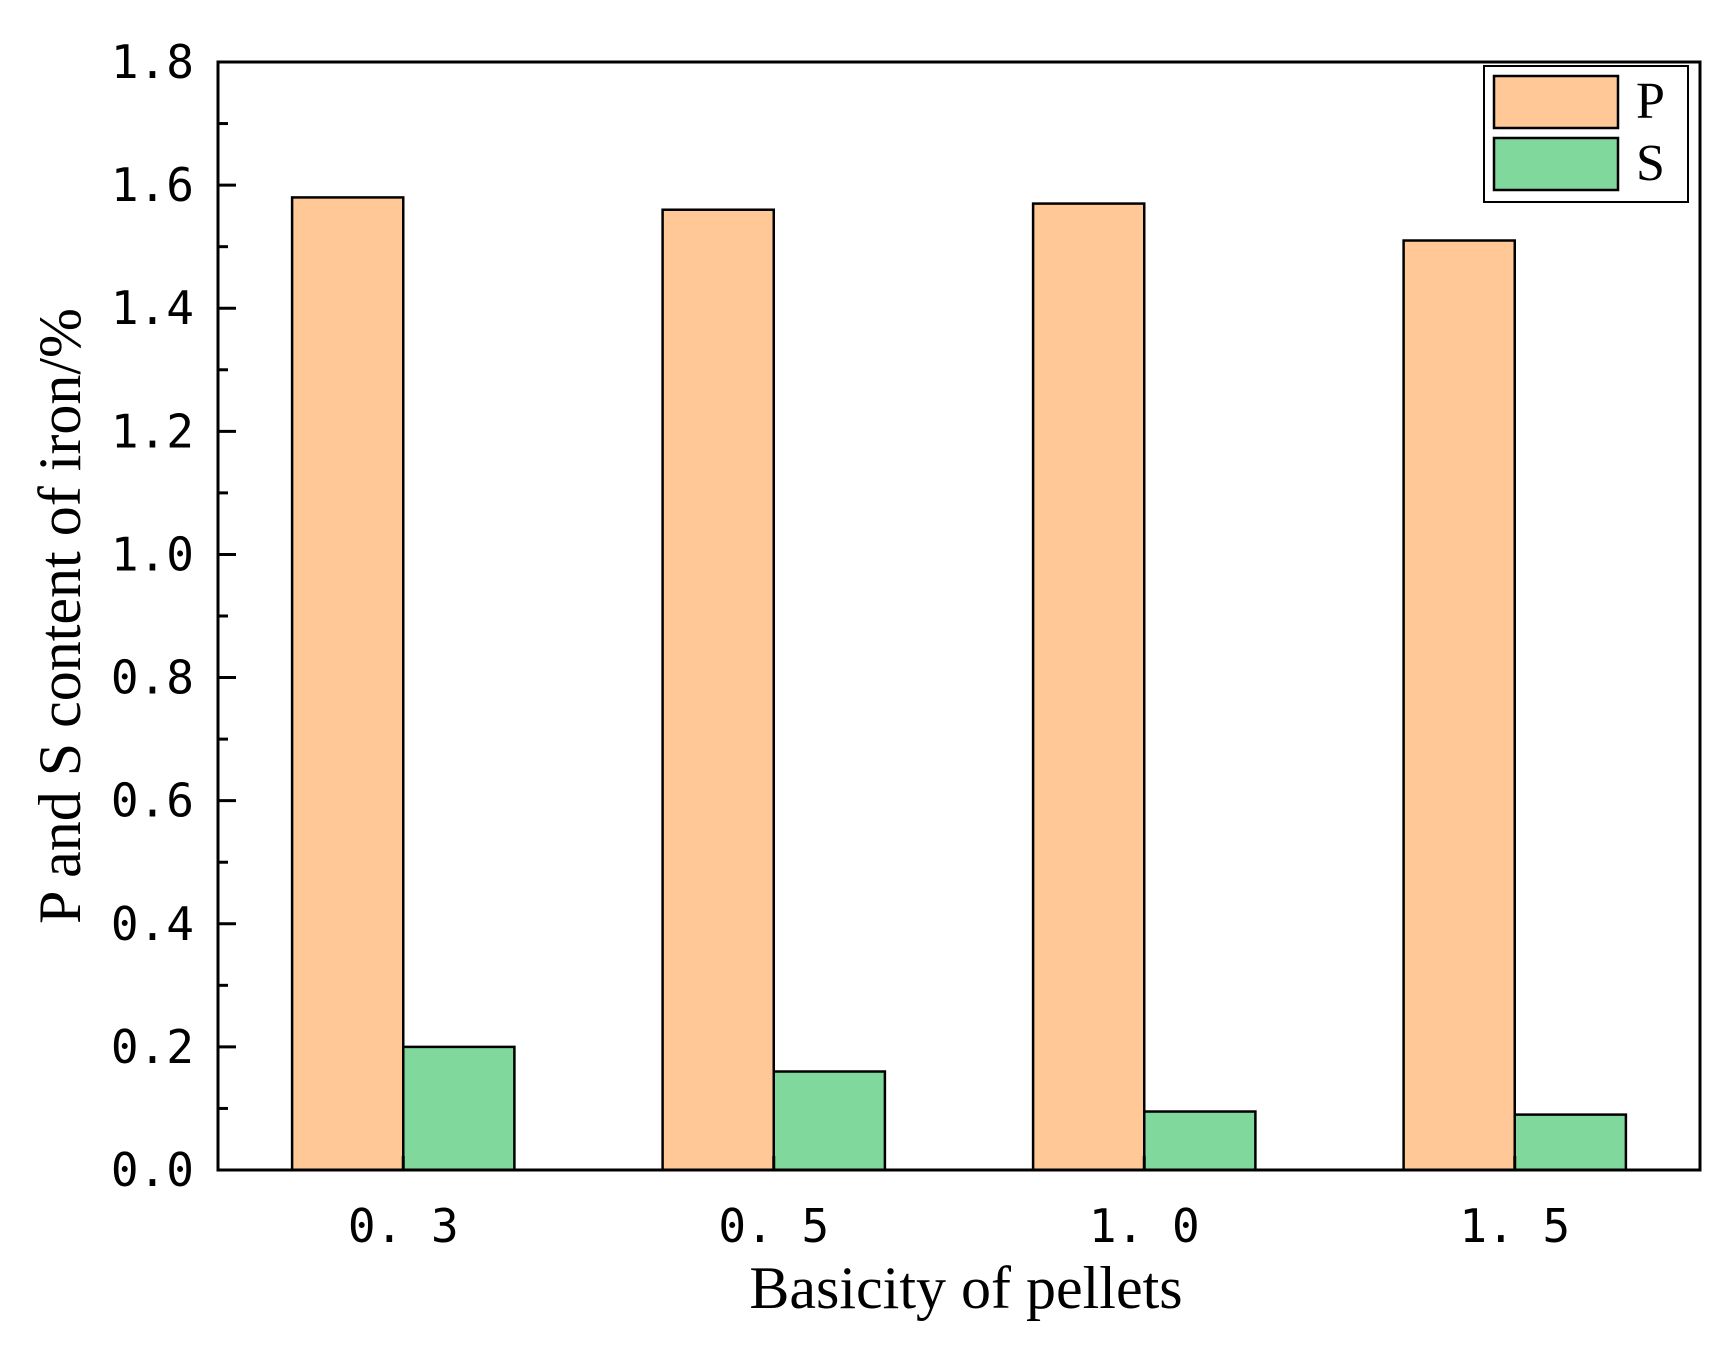 This screenshot has width=1724, height=1350. Describe the element at coordinates (152, 62) in the screenshot. I see `y-tick-label: 1.8` at that location.